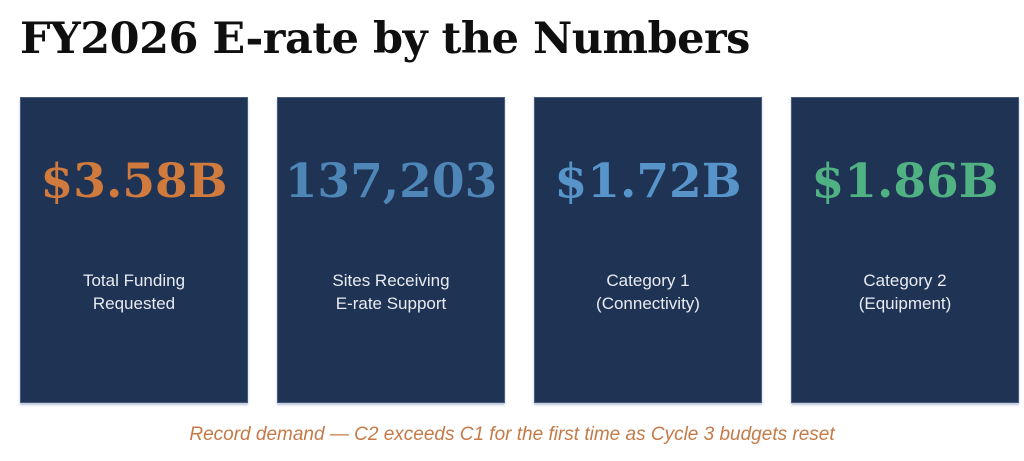 Image resolution: width=1024 pixels, height=461 pixels. Describe the element at coordinates (391, 291) in the screenshot. I see `stat-label: Sites Receiving E-rate Support` at that location.